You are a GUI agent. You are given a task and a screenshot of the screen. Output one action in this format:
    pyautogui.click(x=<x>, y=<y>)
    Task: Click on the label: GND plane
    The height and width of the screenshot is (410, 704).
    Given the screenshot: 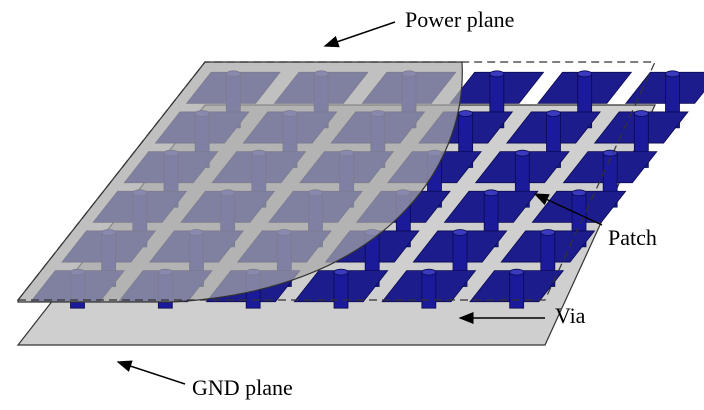 What is the action you would take?
    pyautogui.click(x=242, y=387)
    